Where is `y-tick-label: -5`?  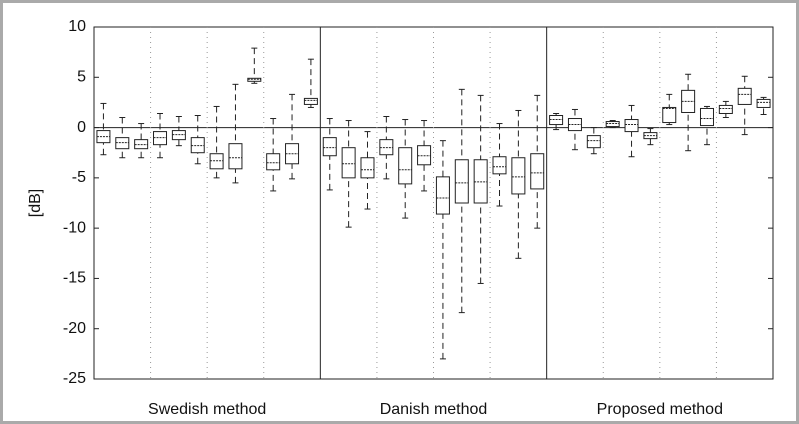 y-tick-label: -5 is located at coordinates (79, 177).